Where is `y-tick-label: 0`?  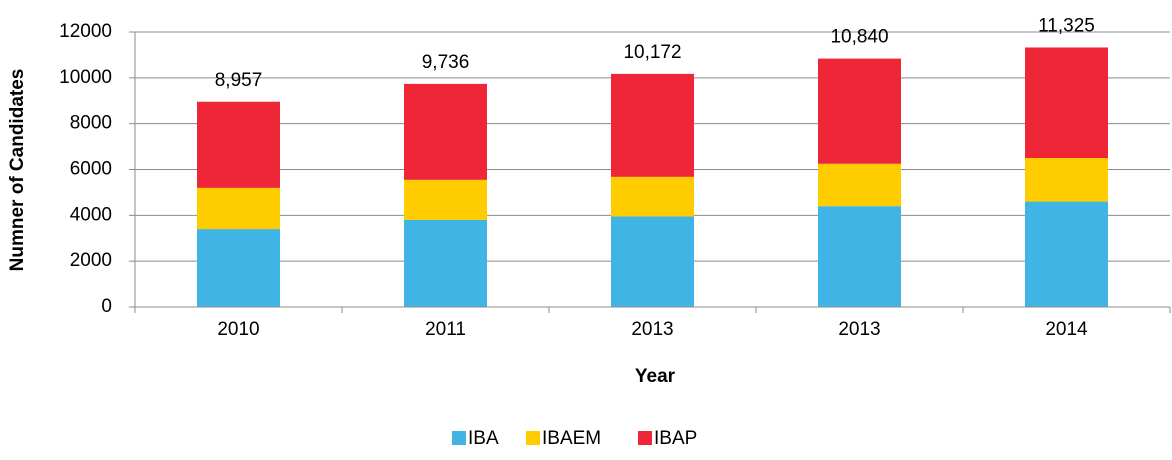 y-tick-label: 0 is located at coordinates (106, 306).